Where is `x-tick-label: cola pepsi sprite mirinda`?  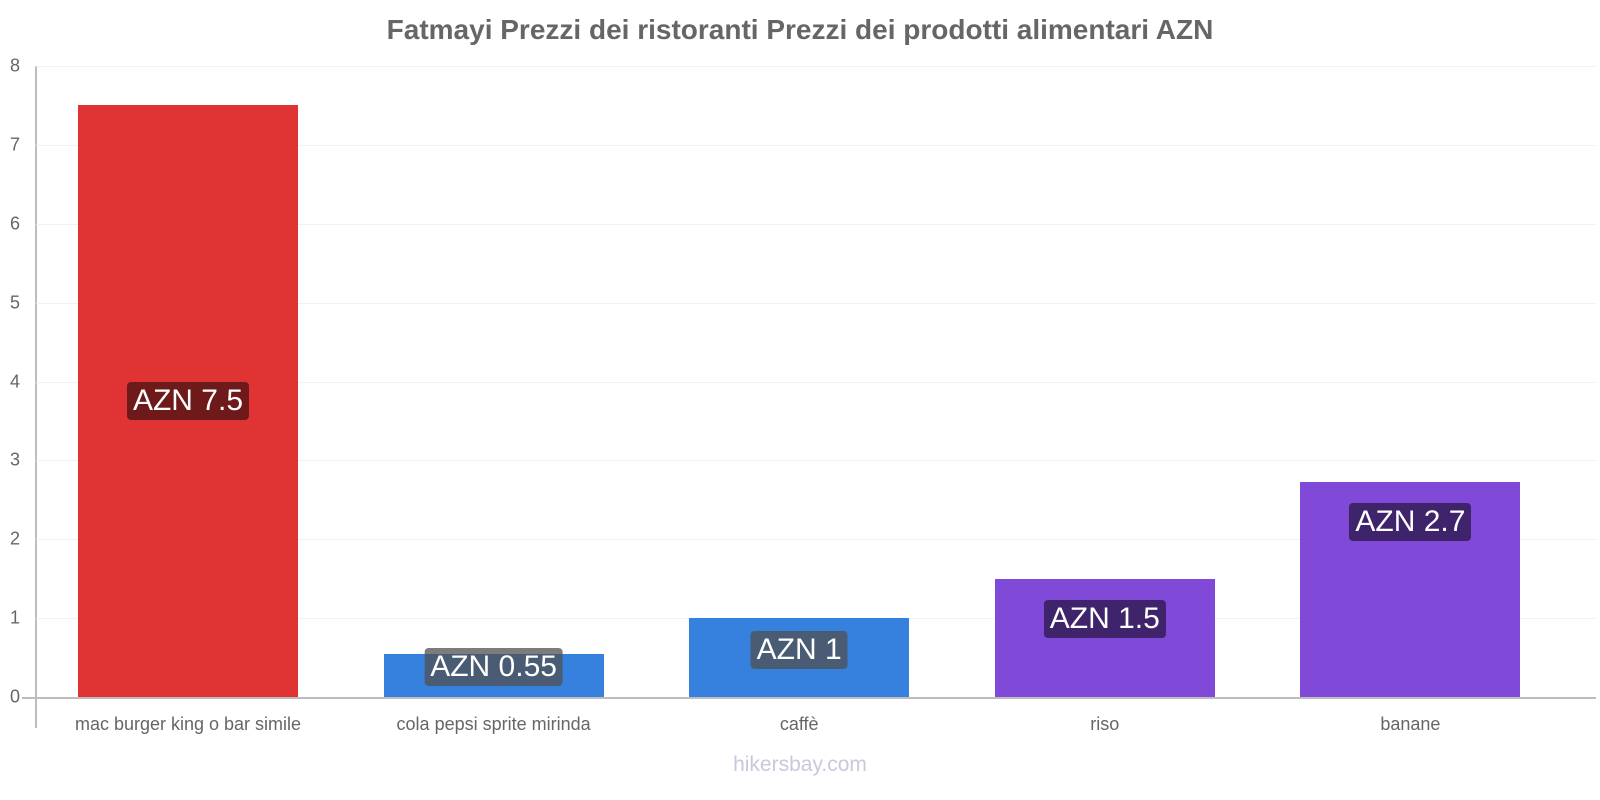
x-tick-label: cola pepsi sprite mirinda is located at coordinates (493, 724).